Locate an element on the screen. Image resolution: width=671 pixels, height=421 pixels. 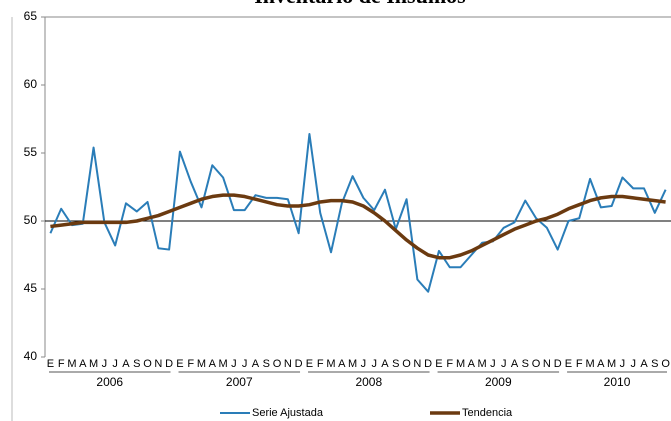
y-tick-label: 50 is located at coordinates (31, 220).